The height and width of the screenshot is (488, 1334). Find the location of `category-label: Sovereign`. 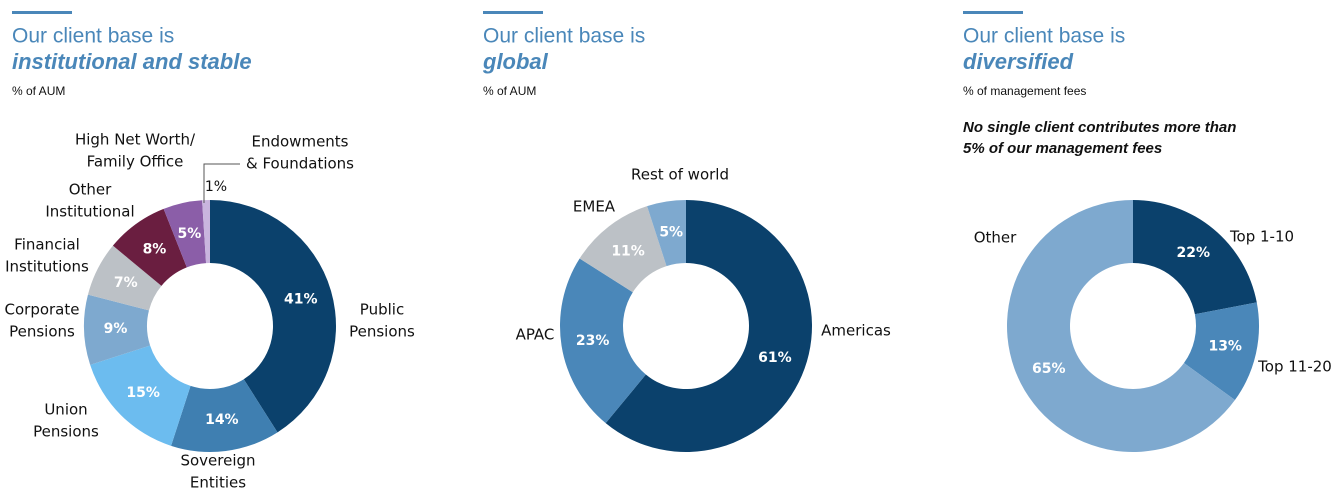

category-label: Sovereign is located at coordinates (217, 461).